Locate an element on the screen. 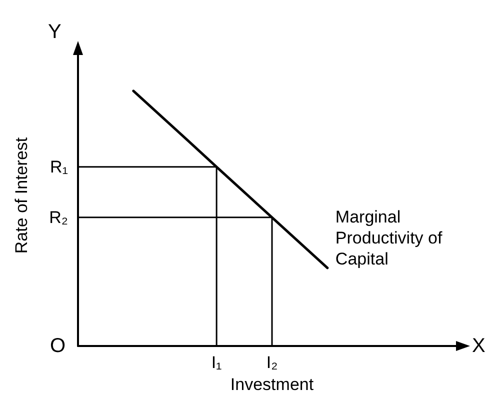  text: R₂ is located at coordinates (58, 217).